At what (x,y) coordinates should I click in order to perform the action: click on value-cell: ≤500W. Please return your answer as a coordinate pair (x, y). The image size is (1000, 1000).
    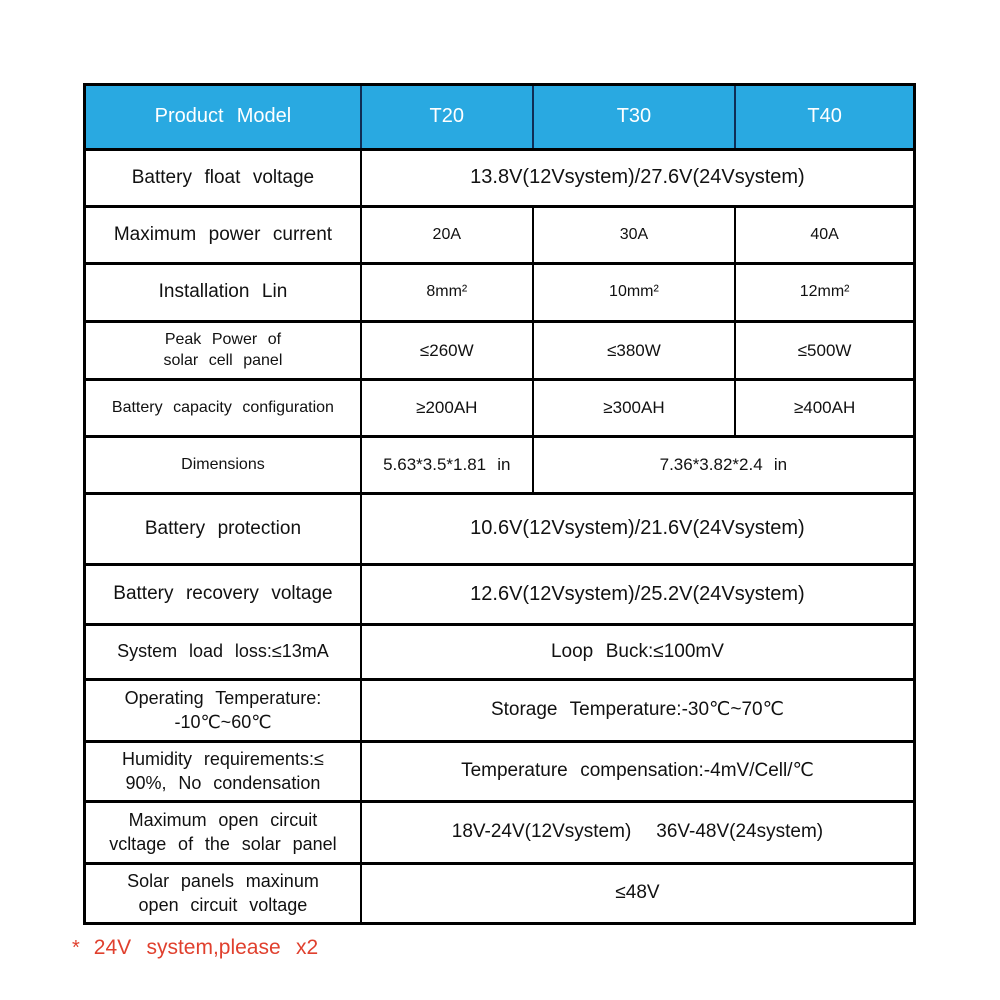
    Looking at the image, I should click on (825, 350).